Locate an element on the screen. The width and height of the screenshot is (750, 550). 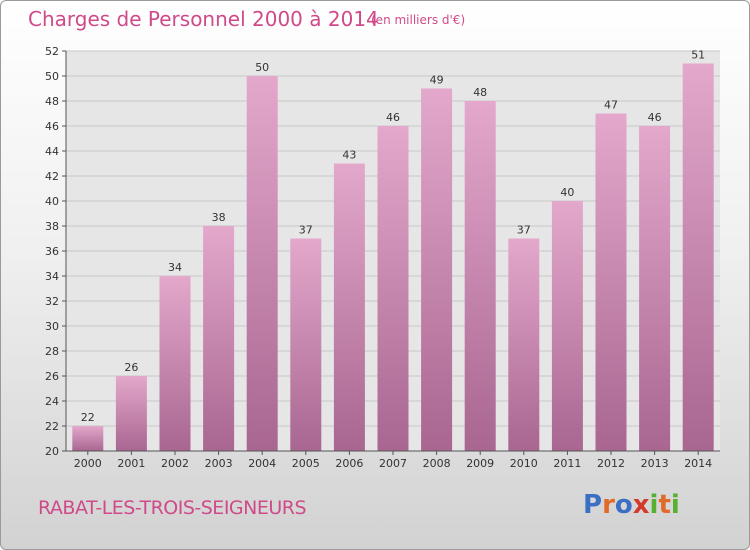
x-tick-label: 2013 is located at coordinates (655, 463).